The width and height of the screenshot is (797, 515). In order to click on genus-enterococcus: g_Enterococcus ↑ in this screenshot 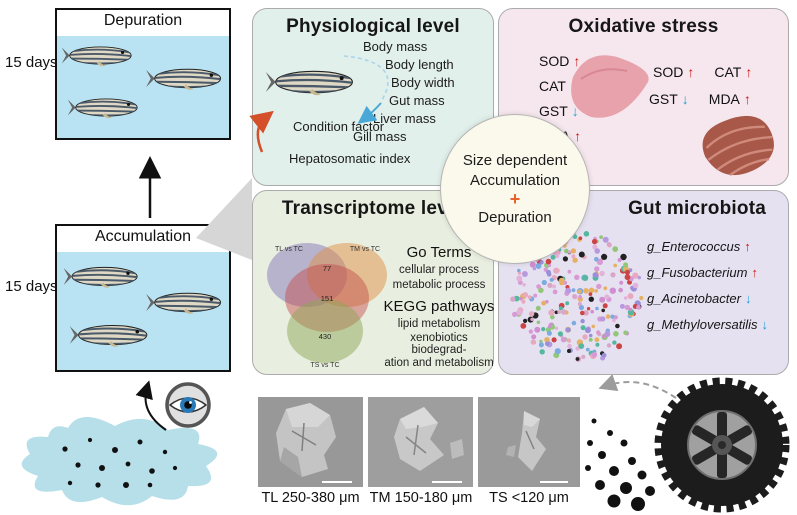, I will do `click(699, 246)`.